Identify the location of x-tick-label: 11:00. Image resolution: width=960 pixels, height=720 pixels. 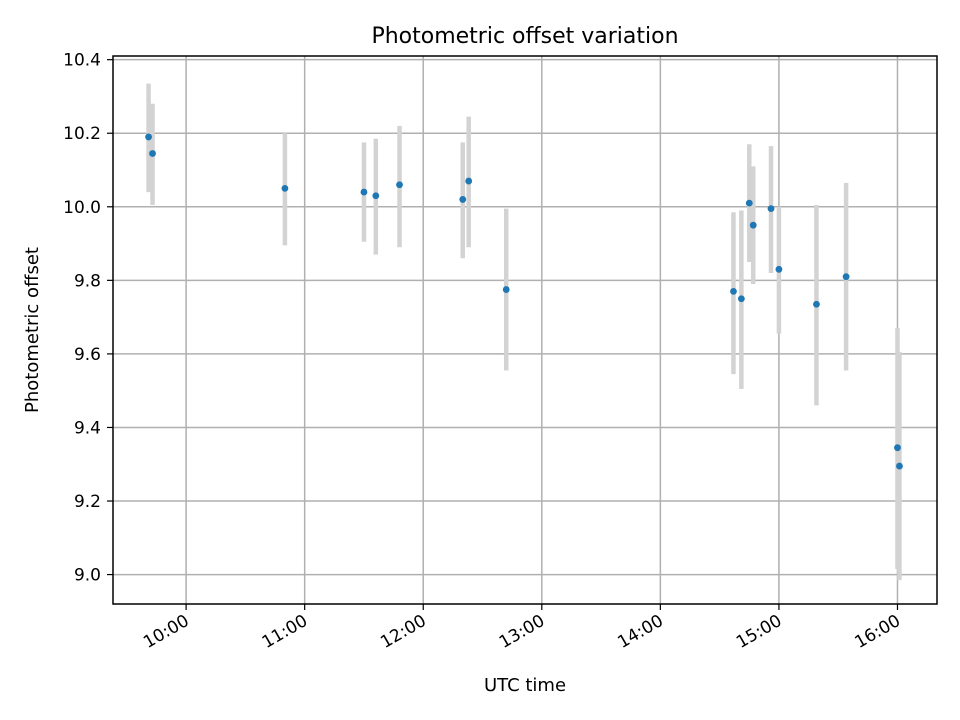
(285, 632).